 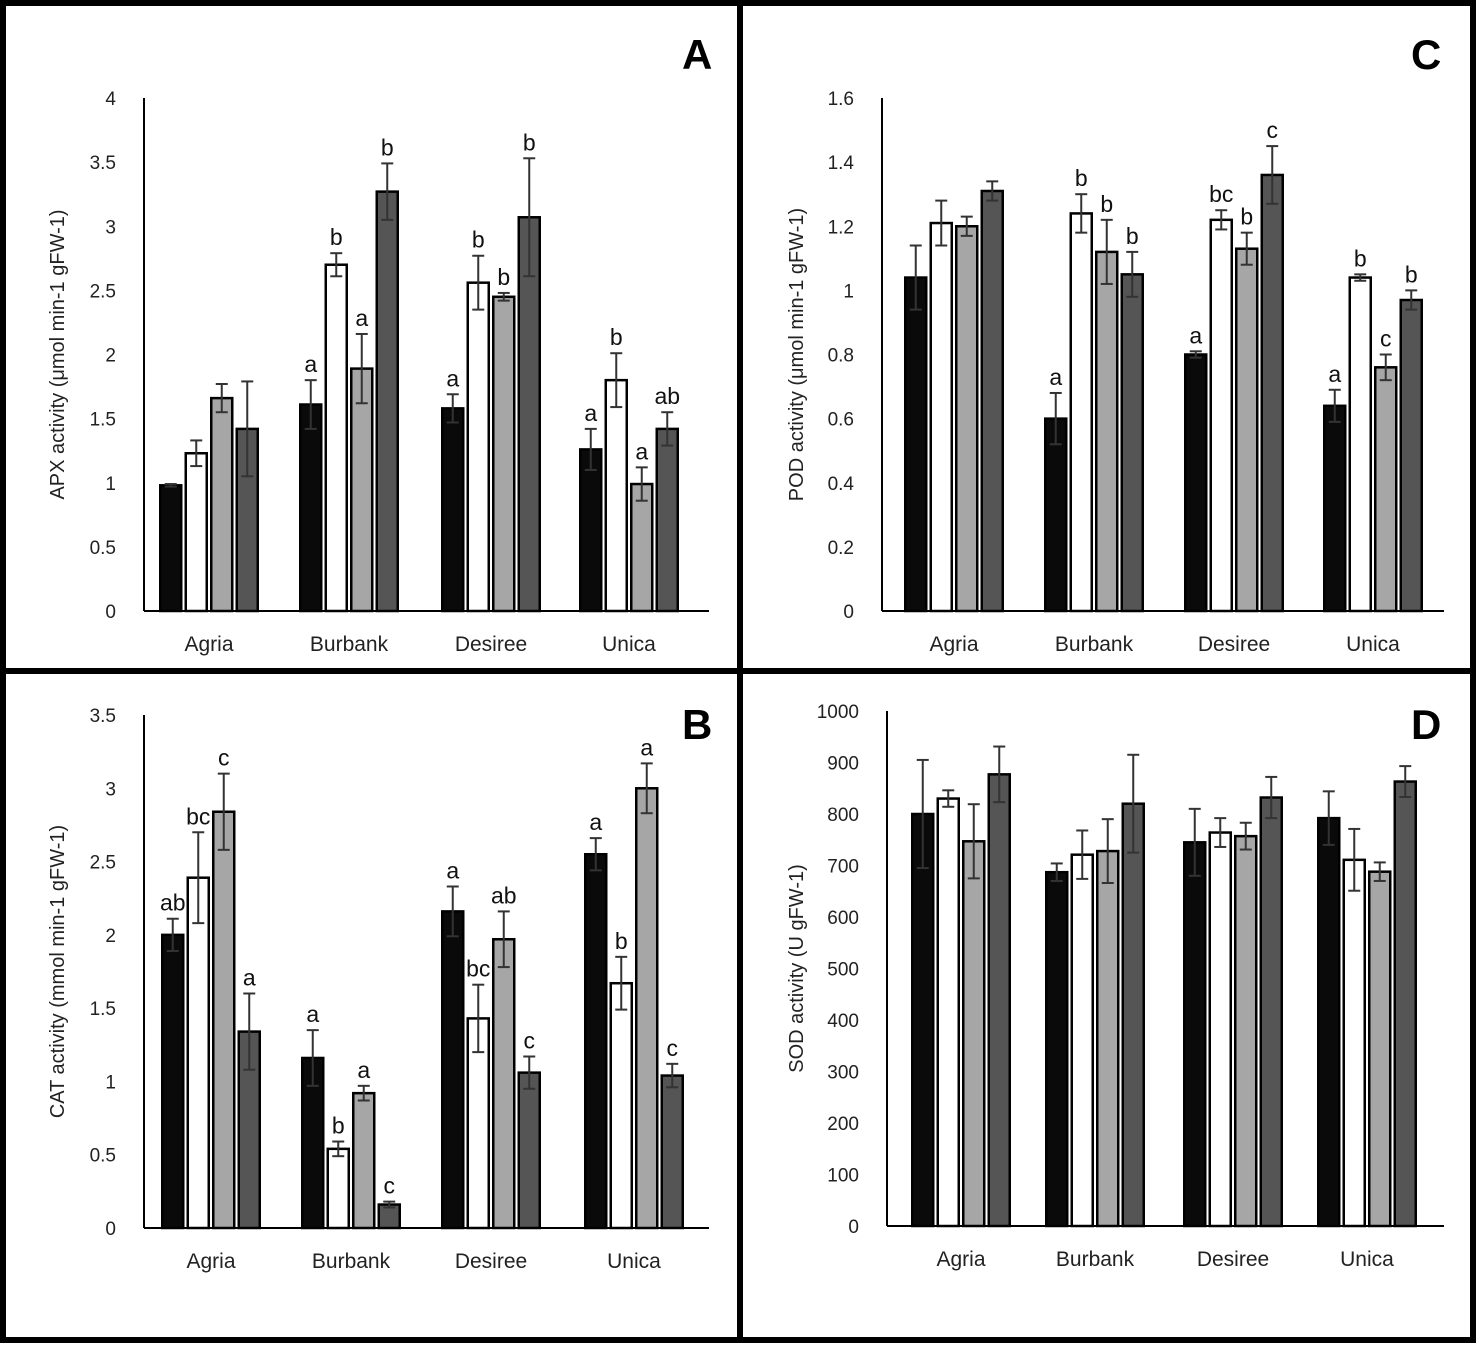 I want to click on panel-letter-c: C, so click(x=1426, y=54).